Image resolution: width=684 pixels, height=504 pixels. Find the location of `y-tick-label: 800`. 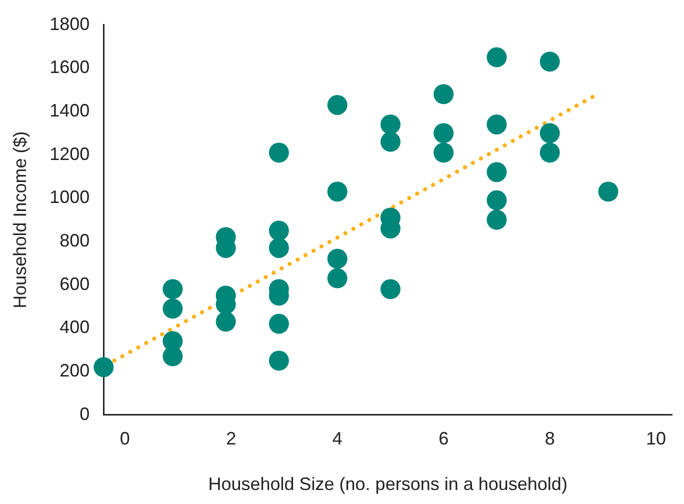

y-tick-label: 800 is located at coordinates (75, 240).